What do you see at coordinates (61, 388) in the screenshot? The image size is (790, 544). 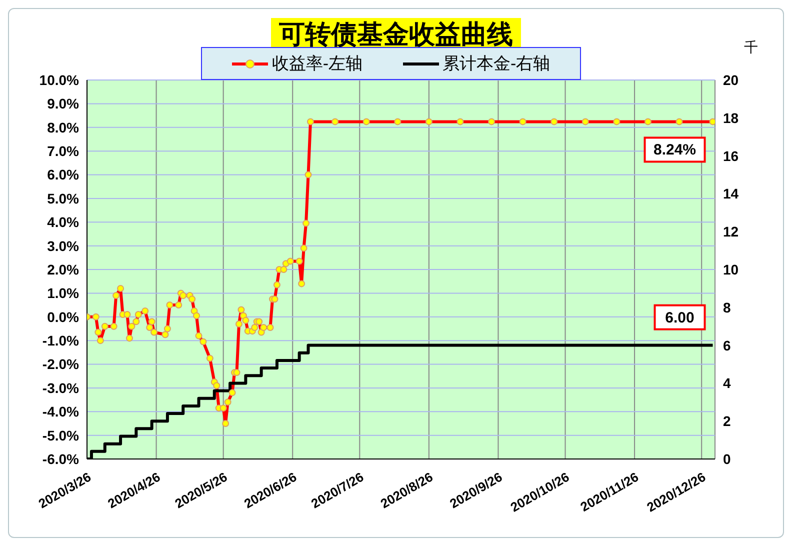 I see `y-tick-label: -3.0%` at bounding box center [61, 388].